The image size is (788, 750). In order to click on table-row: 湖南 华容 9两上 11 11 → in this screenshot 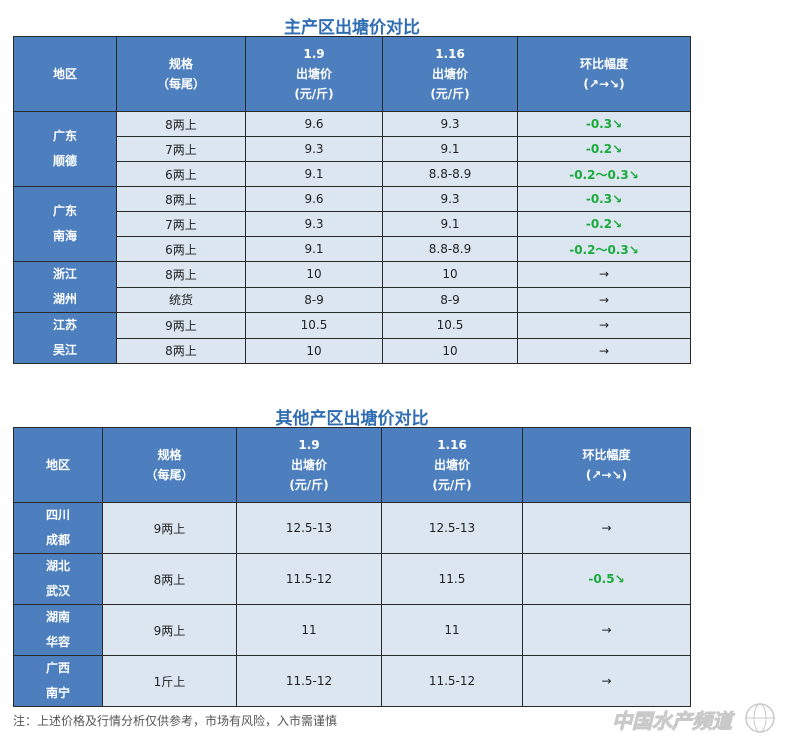, I will do `click(352, 630)`.